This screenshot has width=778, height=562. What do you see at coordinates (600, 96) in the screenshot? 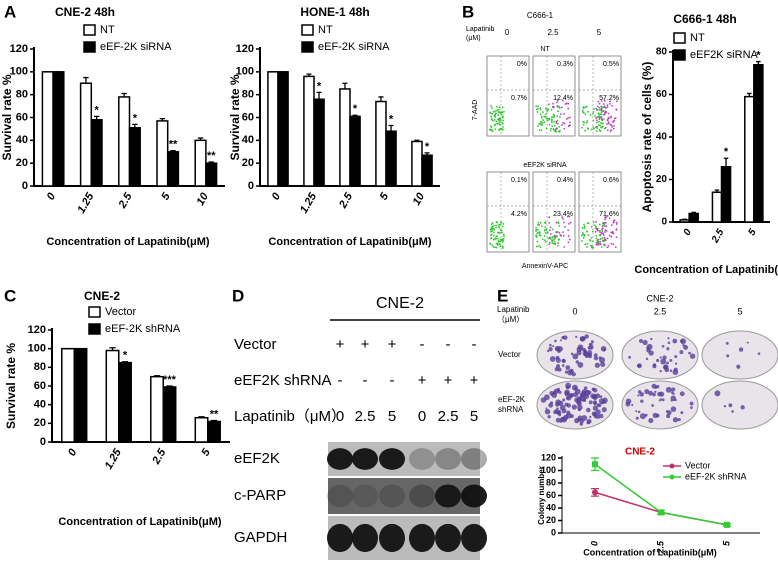
I see `flow-plot` at bounding box center [600, 96].